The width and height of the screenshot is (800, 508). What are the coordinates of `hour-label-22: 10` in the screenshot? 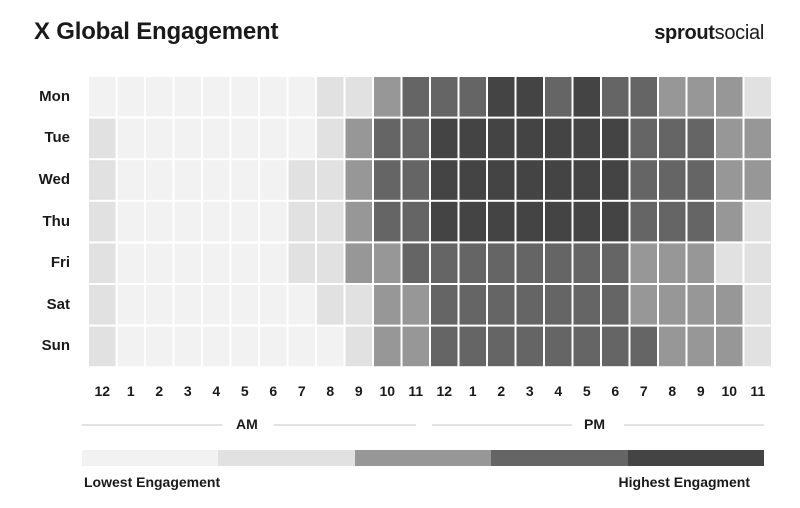 It's located at (729, 391).